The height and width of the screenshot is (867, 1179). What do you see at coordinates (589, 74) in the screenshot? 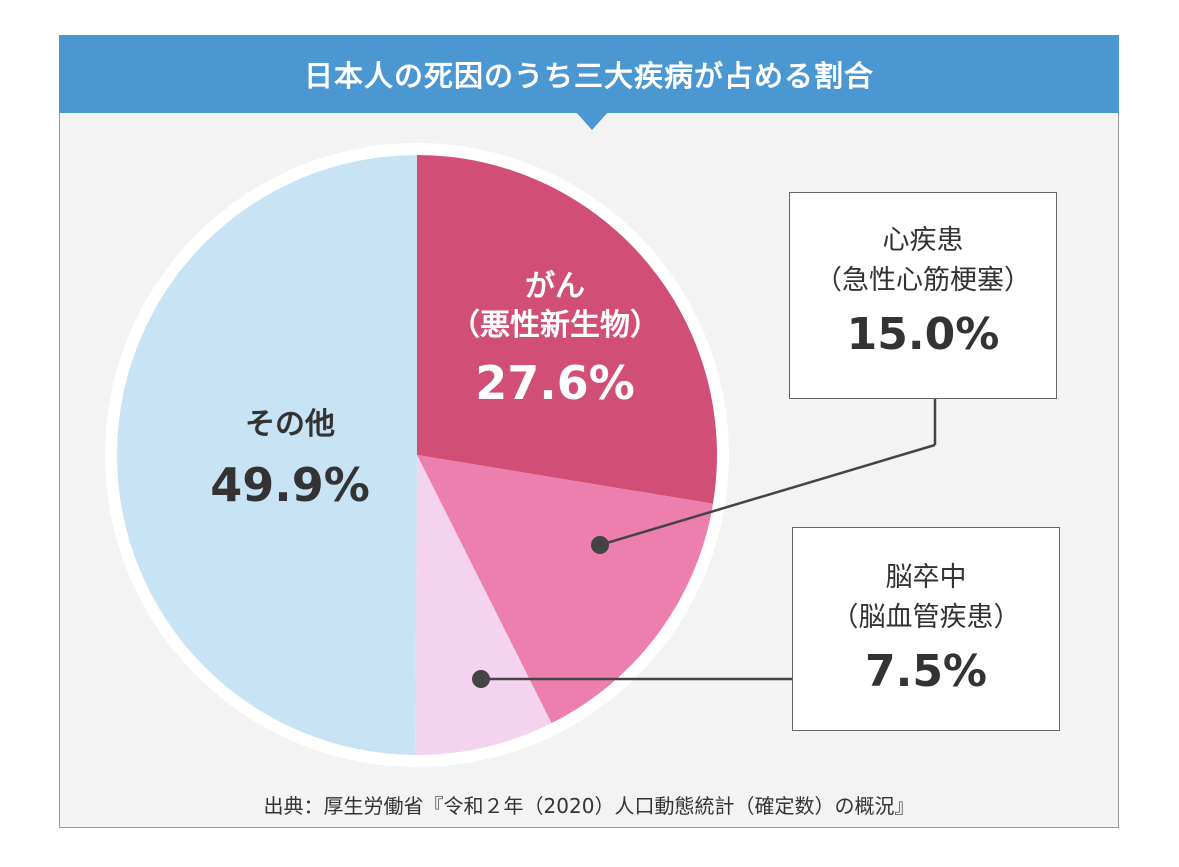
I see `chart-title: 日本人の死因のうち三大疾病が占める割合` at bounding box center [589, 74].